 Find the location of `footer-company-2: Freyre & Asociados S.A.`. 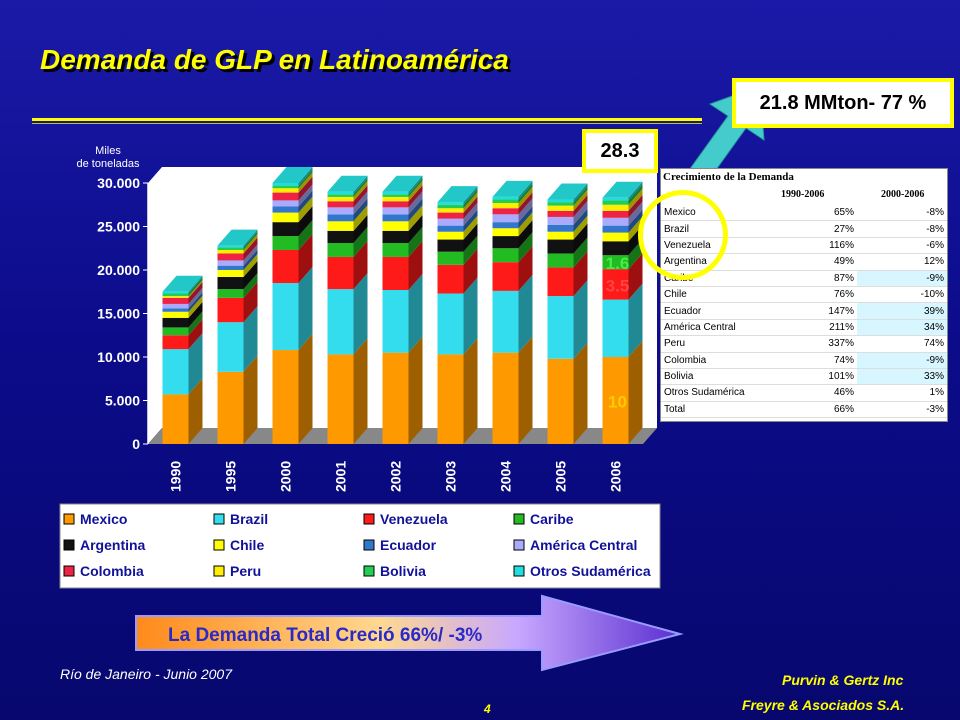

footer-company-2: Freyre & Asociados S.A. is located at coordinates (823, 705).